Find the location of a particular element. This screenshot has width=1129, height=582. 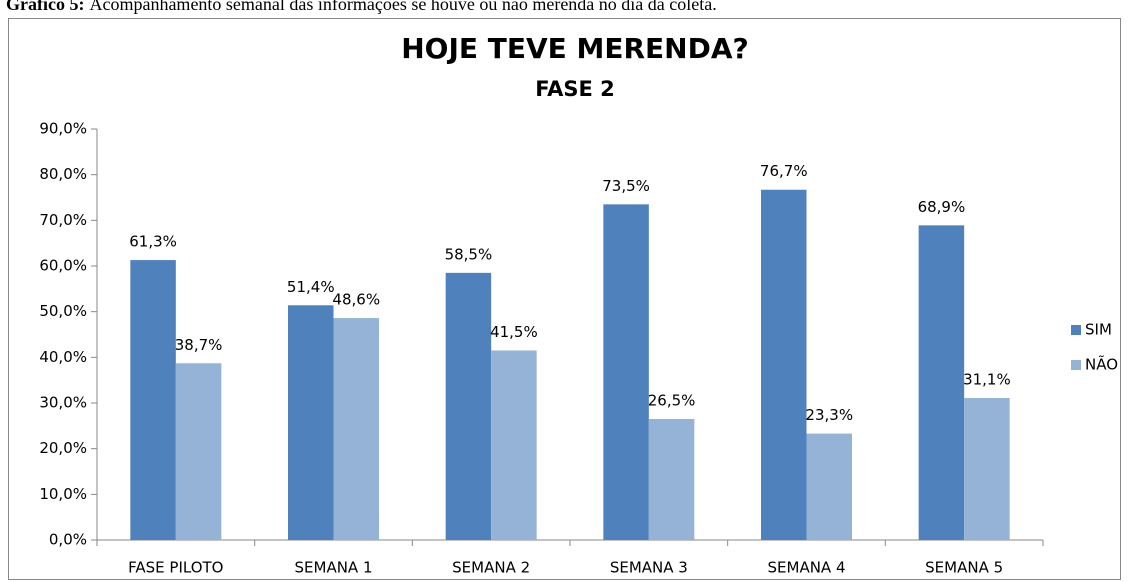

legend-label: NÃO is located at coordinates (1101, 364).